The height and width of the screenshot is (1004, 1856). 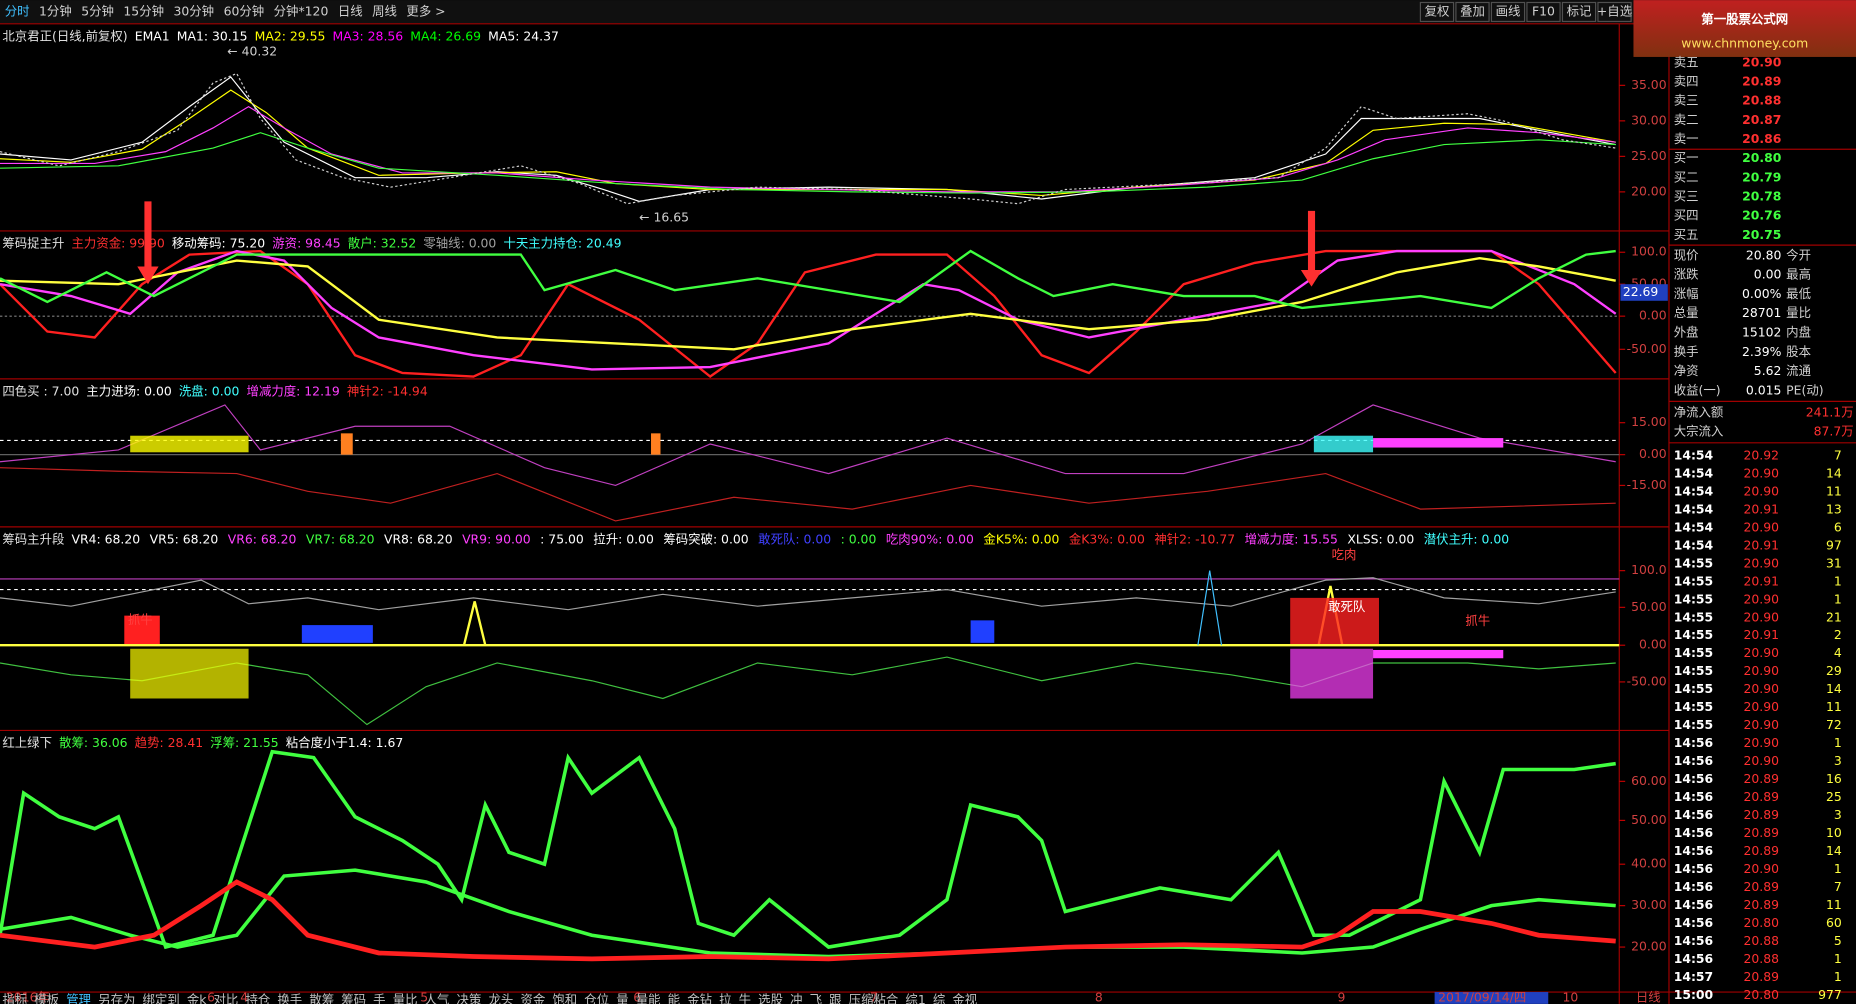 What do you see at coordinates (17, 10) in the screenshot?
I see `period-tab: 分时` at bounding box center [17, 10].